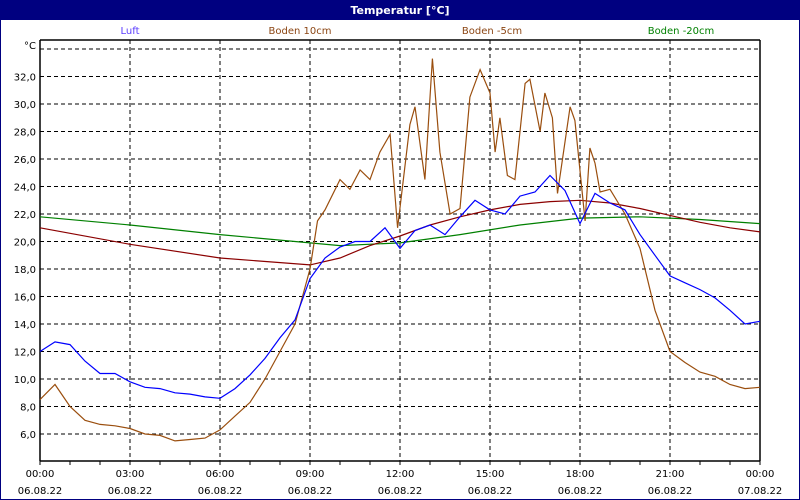  Describe the element at coordinates (670, 474) in the screenshot. I see `x-tick-time: 21:00` at that location.